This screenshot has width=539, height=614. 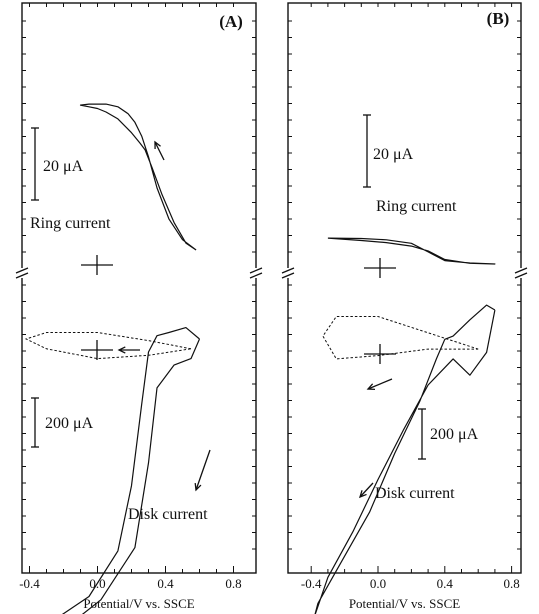 What do you see at coordinates (378, 583) in the screenshot?
I see `x-tick-label: 0.0` at bounding box center [378, 583].